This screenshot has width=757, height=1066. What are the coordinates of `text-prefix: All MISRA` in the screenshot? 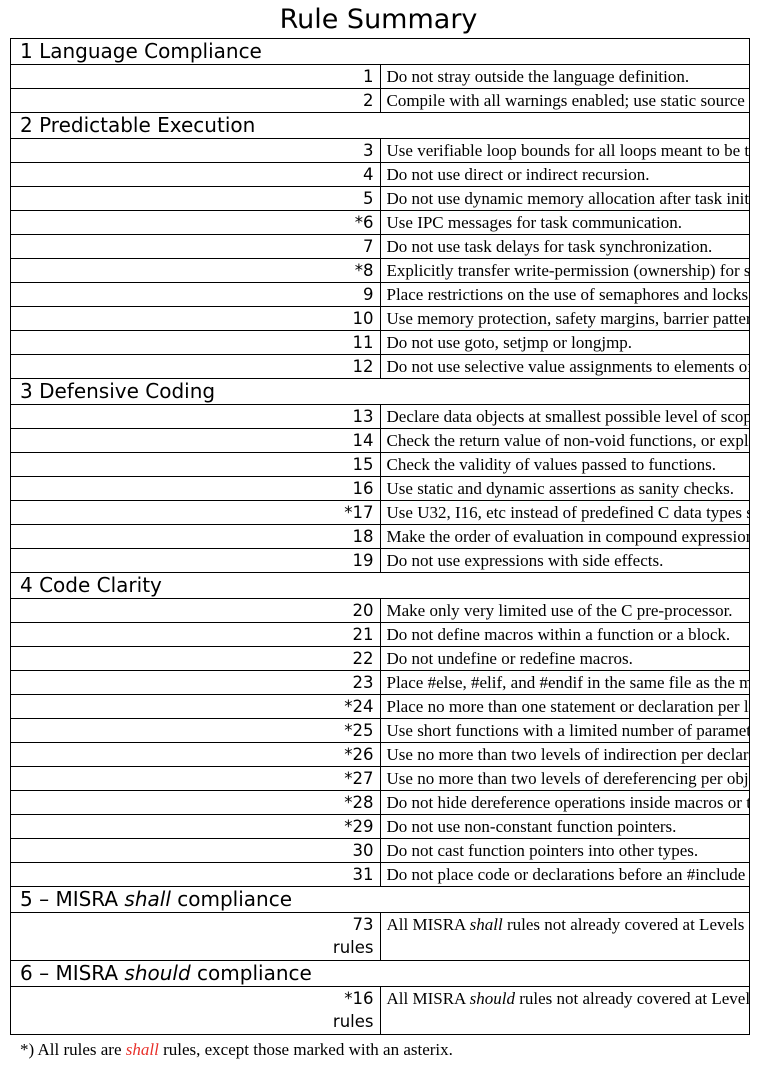 It's located at (428, 924).